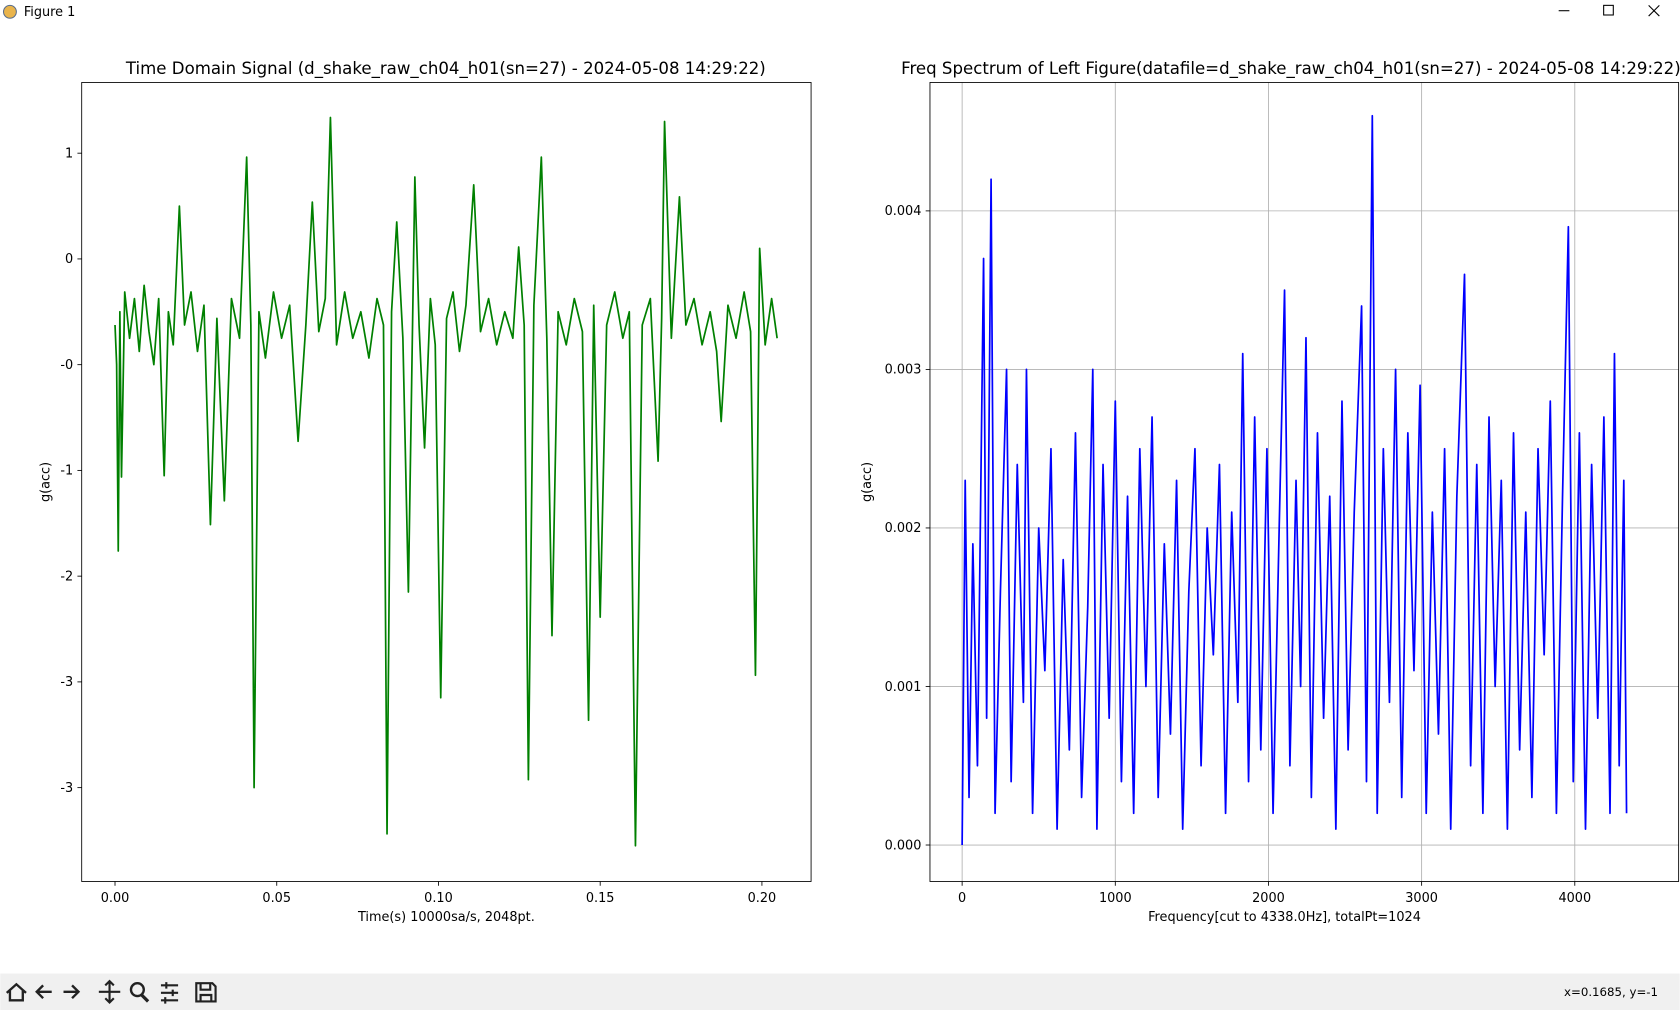 The width and height of the screenshot is (1680, 1010). What do you see at coordinates (115, 898) in the screenshot?
I see `x-tick-label: 0.00` at bounding box center [115, 898].